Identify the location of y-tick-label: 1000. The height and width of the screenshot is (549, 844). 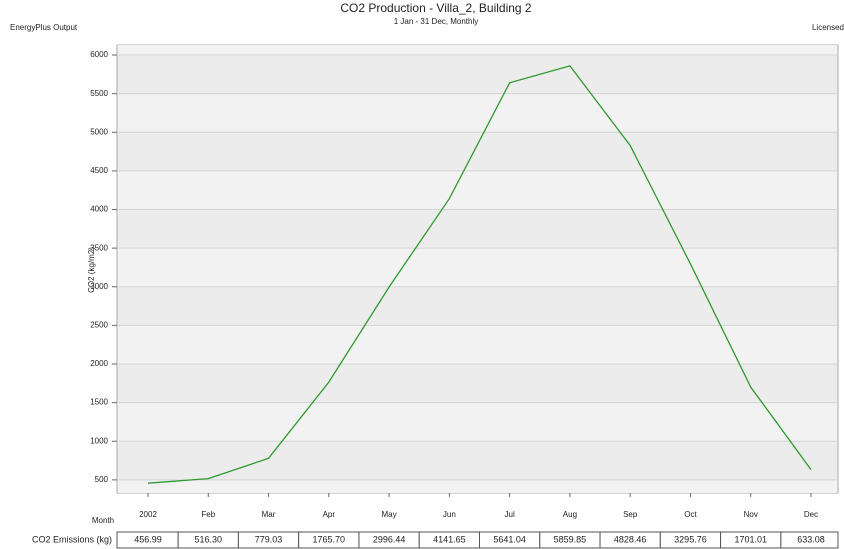
(99, 440).